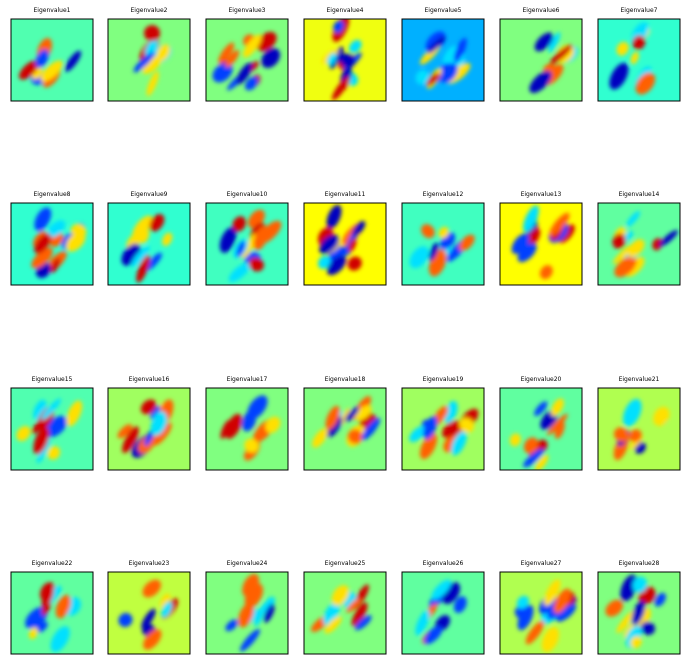  I want to click on panel-title: Eigenvalue21, so click(639, 379).